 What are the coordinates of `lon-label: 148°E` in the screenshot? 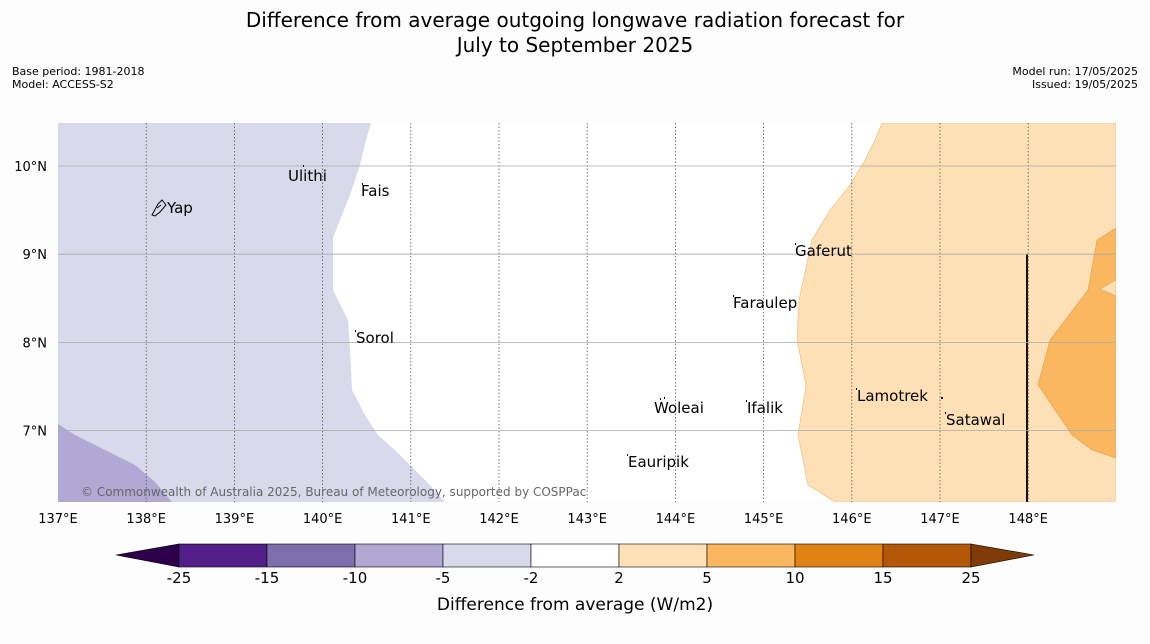 It's located at (1028, 519).